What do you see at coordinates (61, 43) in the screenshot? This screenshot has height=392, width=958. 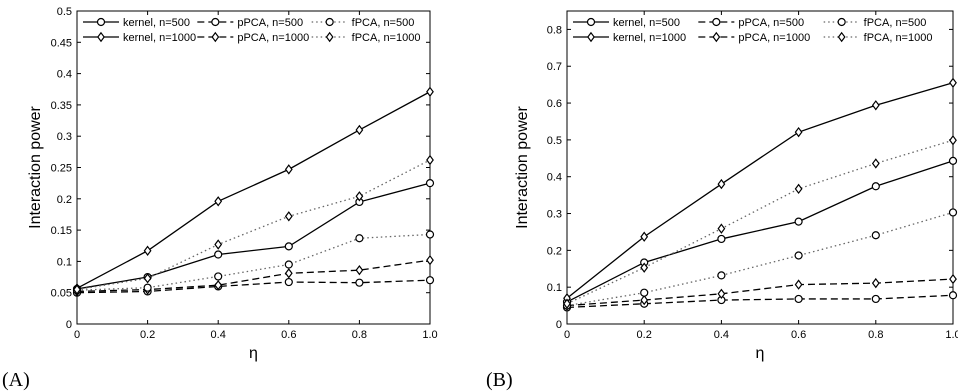 I see `y-tick-label: 0.45` at bounding box center [61, 43].